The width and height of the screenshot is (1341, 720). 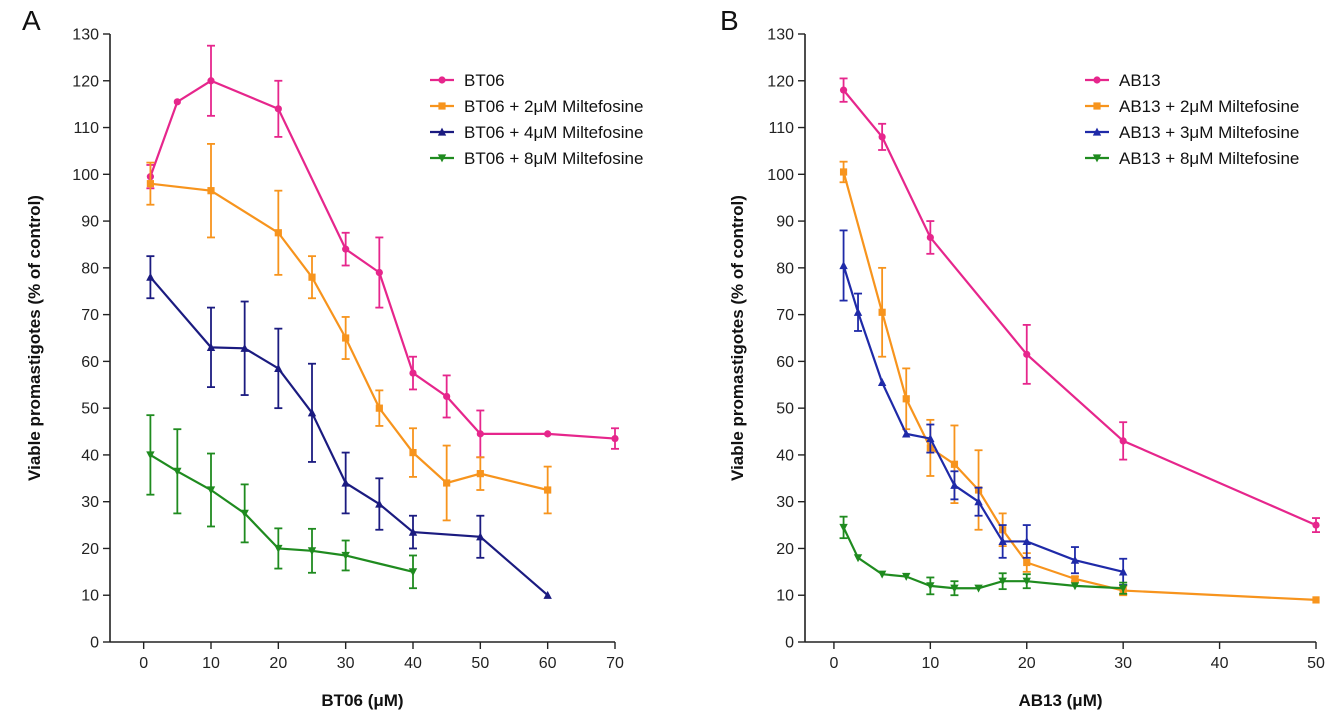 I want to click on legend-item: AB13 + 2μM Miltefosine, so click(x=1192, y=106).